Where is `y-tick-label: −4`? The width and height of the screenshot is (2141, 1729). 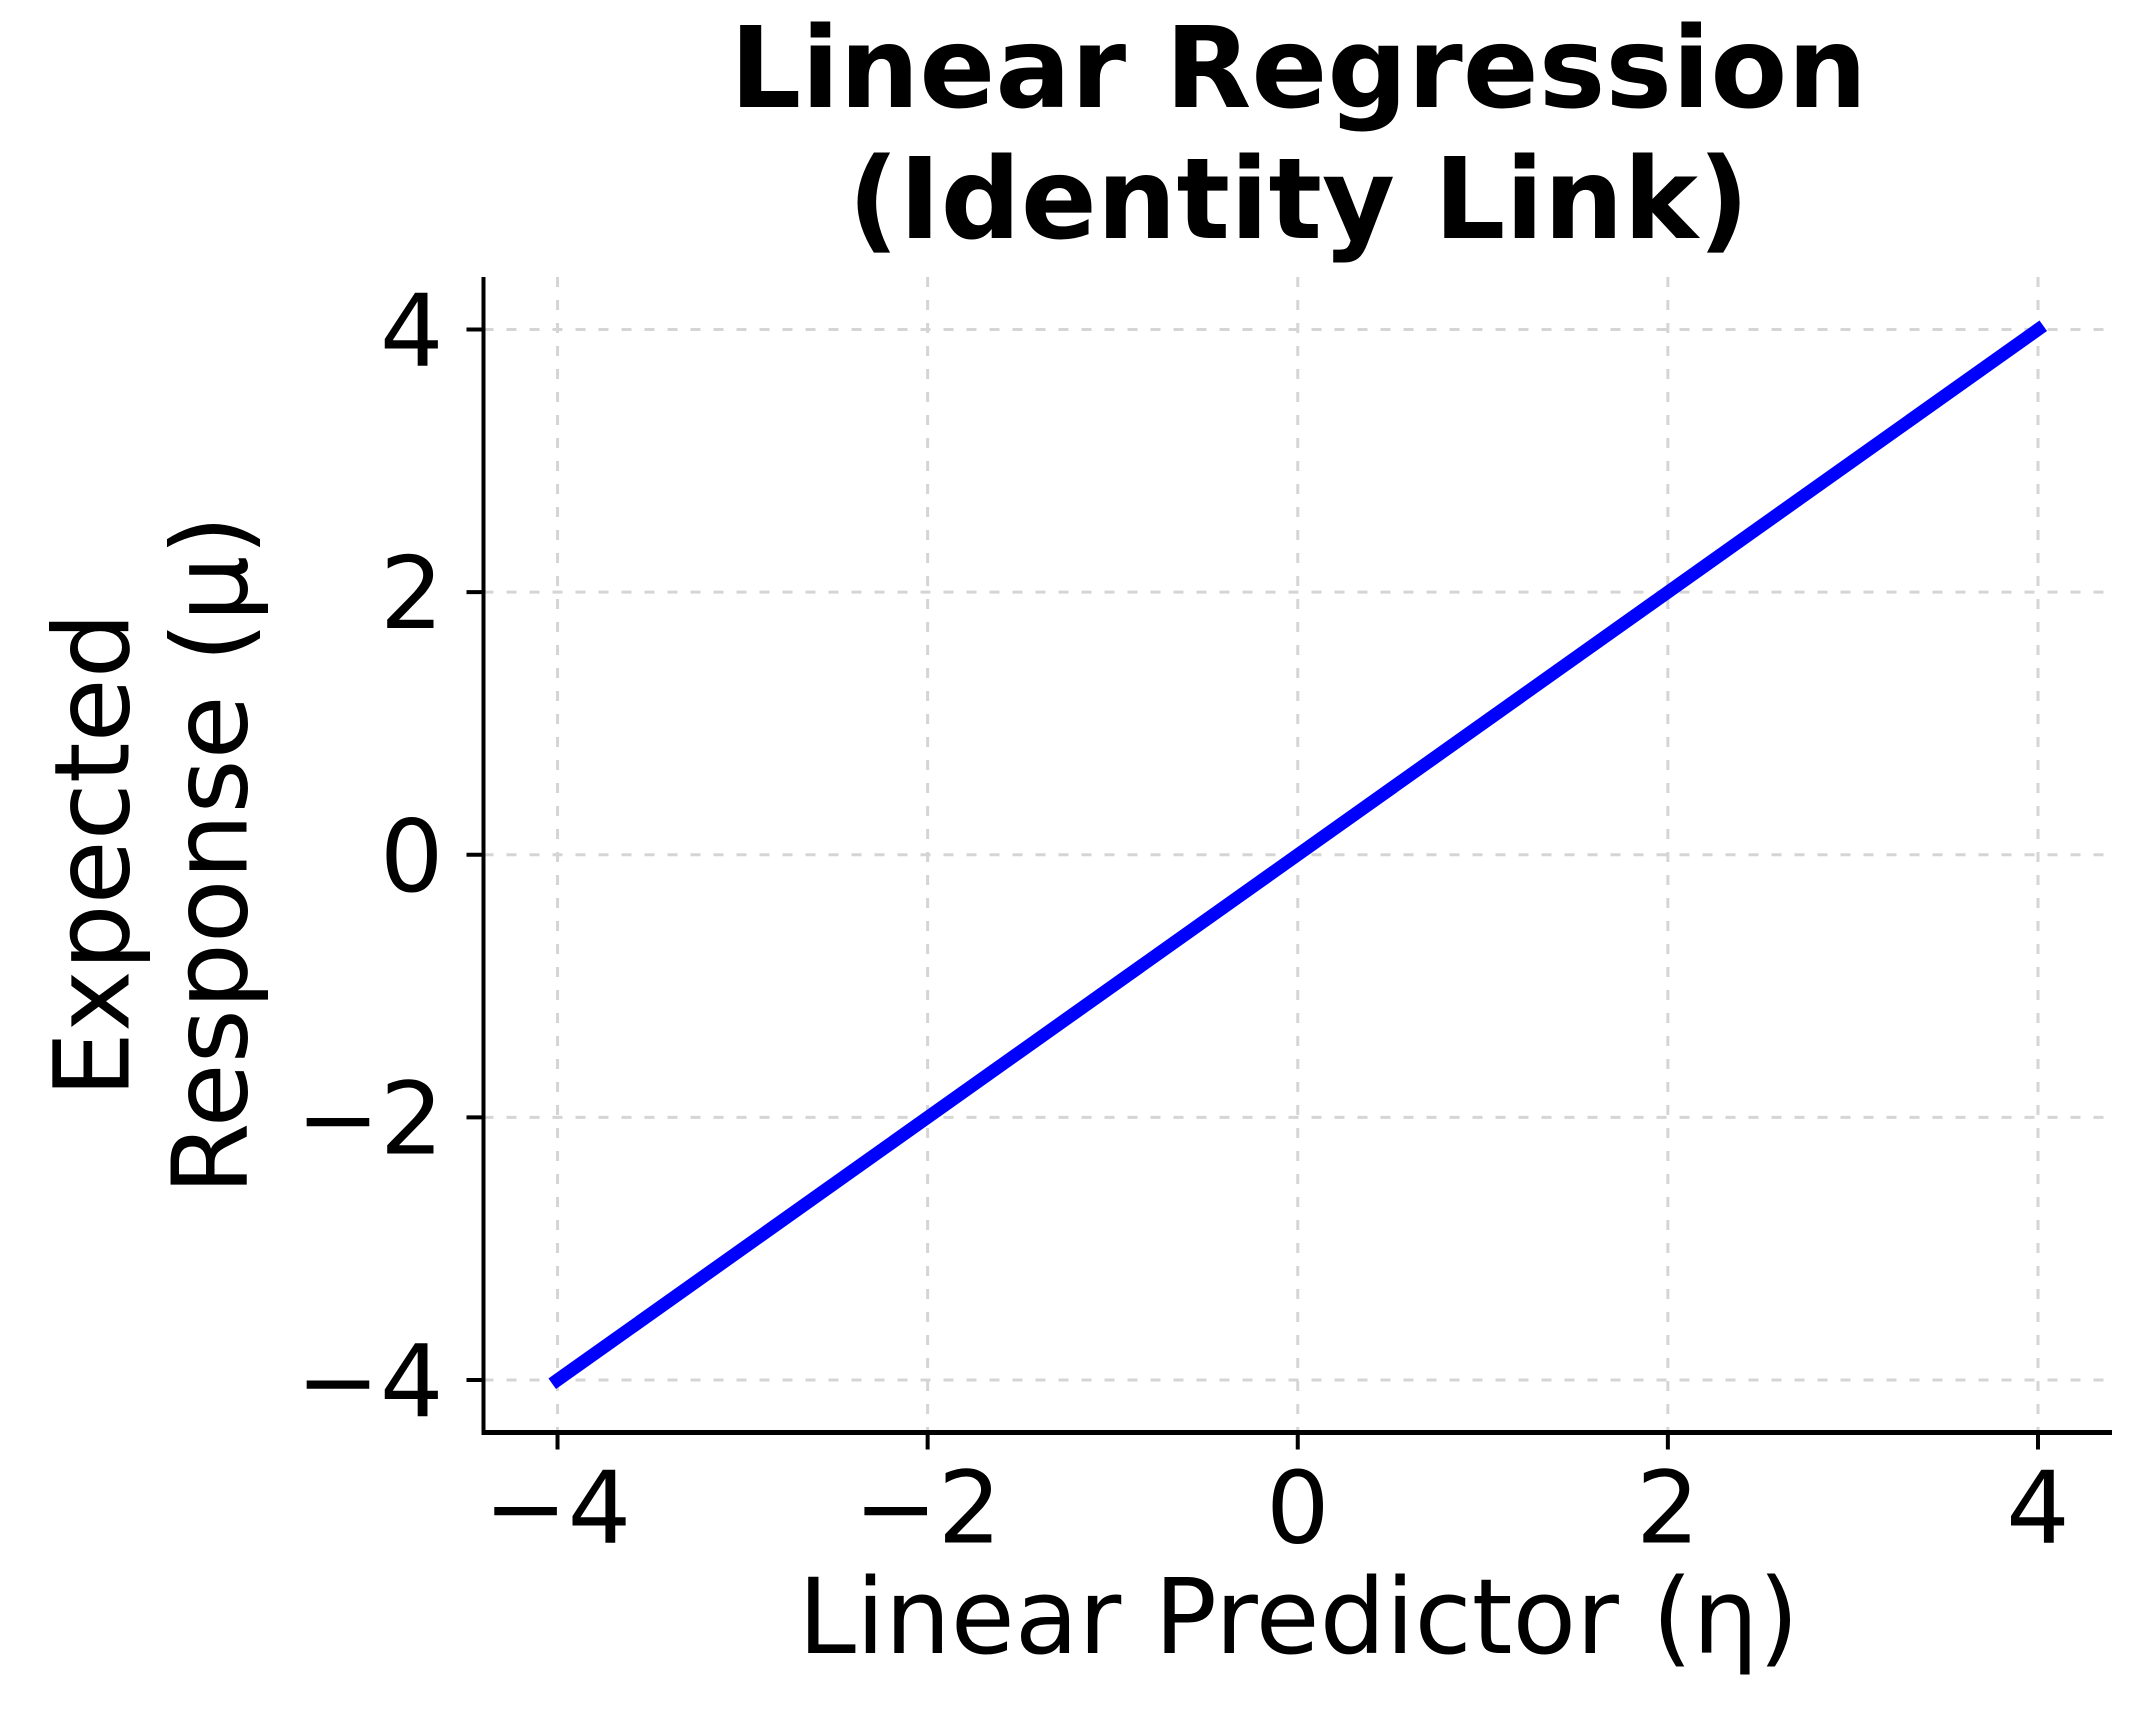
y-tick-label: −4 is located at coordinates (369, 1381).